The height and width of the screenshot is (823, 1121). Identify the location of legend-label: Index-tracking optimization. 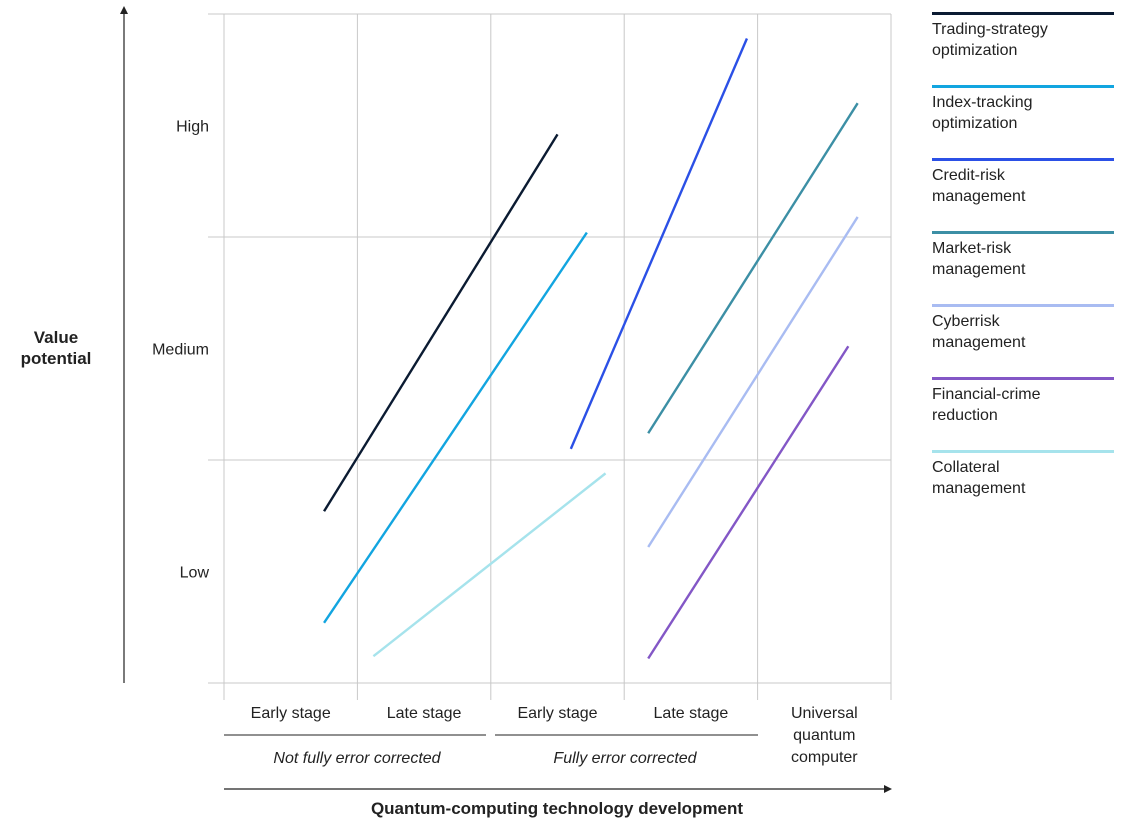
(982, 113).